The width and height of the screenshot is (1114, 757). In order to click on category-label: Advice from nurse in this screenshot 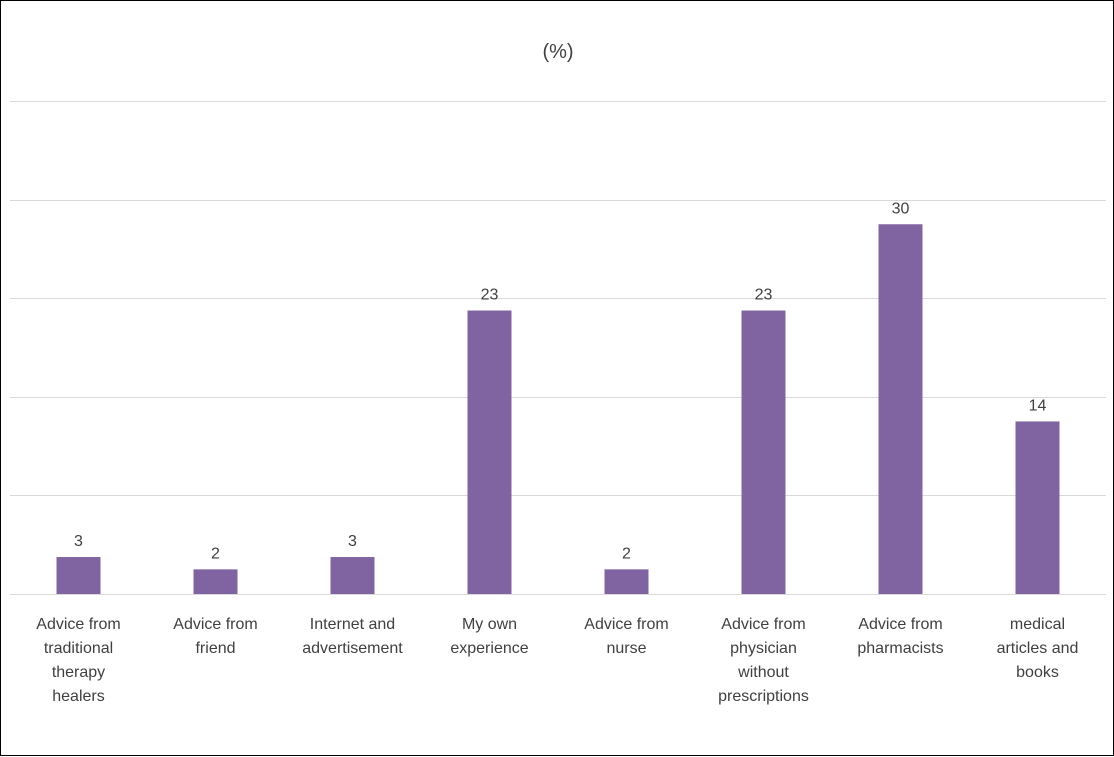, I will do `click(626, 636)`.